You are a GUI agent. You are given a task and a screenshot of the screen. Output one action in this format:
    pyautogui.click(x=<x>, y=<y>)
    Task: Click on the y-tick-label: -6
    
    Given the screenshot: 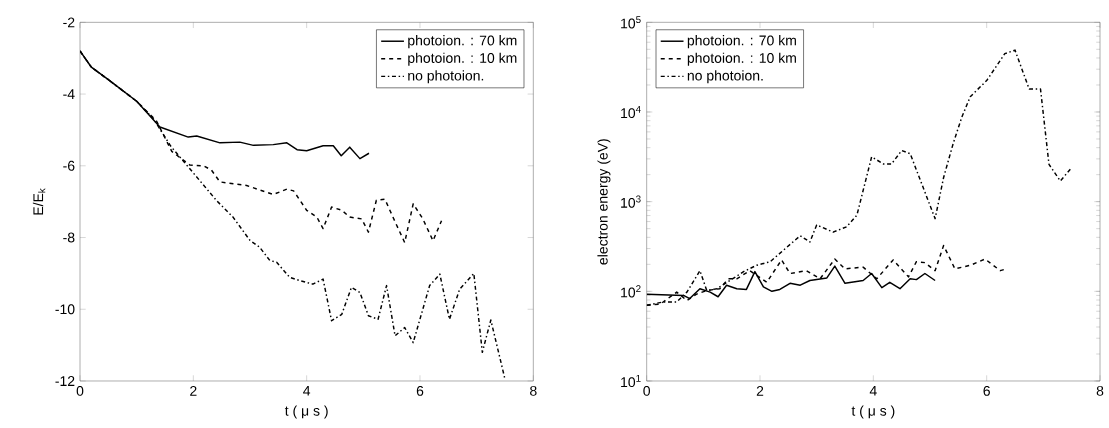 What is the action you would take?
    pyautogui.click(x=69, y=165)
    